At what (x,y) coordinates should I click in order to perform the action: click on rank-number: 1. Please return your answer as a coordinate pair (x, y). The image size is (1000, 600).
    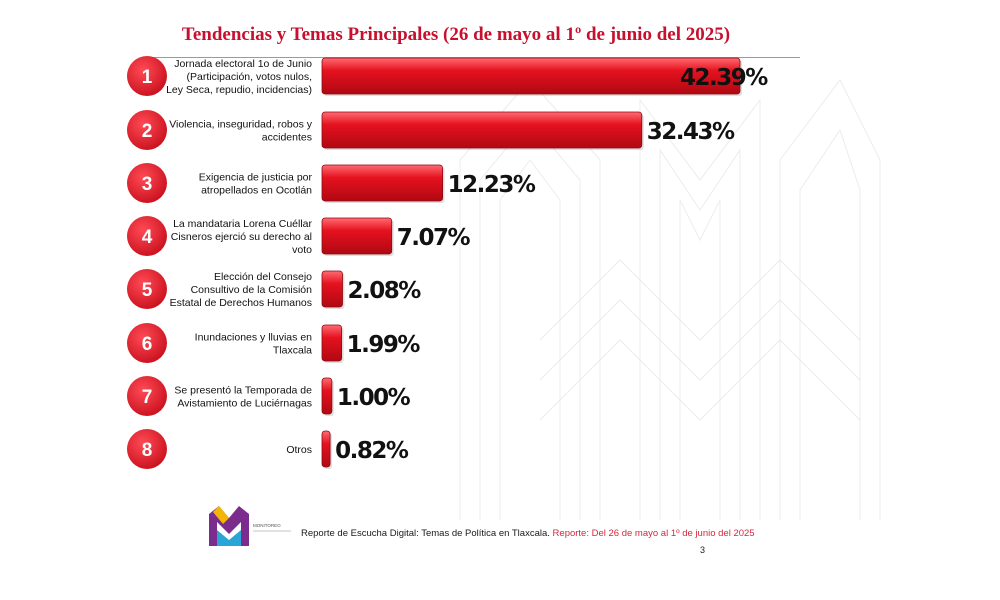
    Looking at the image, I should click on (147, 77).